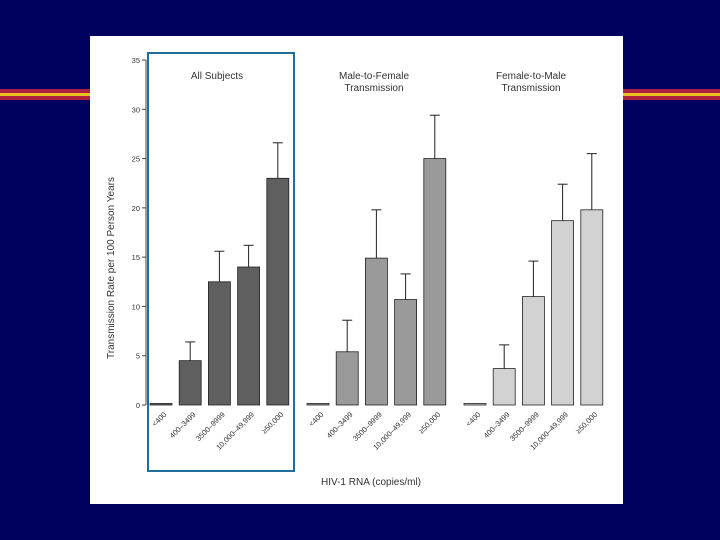  Describe the element at coordinates (111, 268) in the screenshot. I see `y-axis-label: Transmission Rate per 100 Person Years` at that location.